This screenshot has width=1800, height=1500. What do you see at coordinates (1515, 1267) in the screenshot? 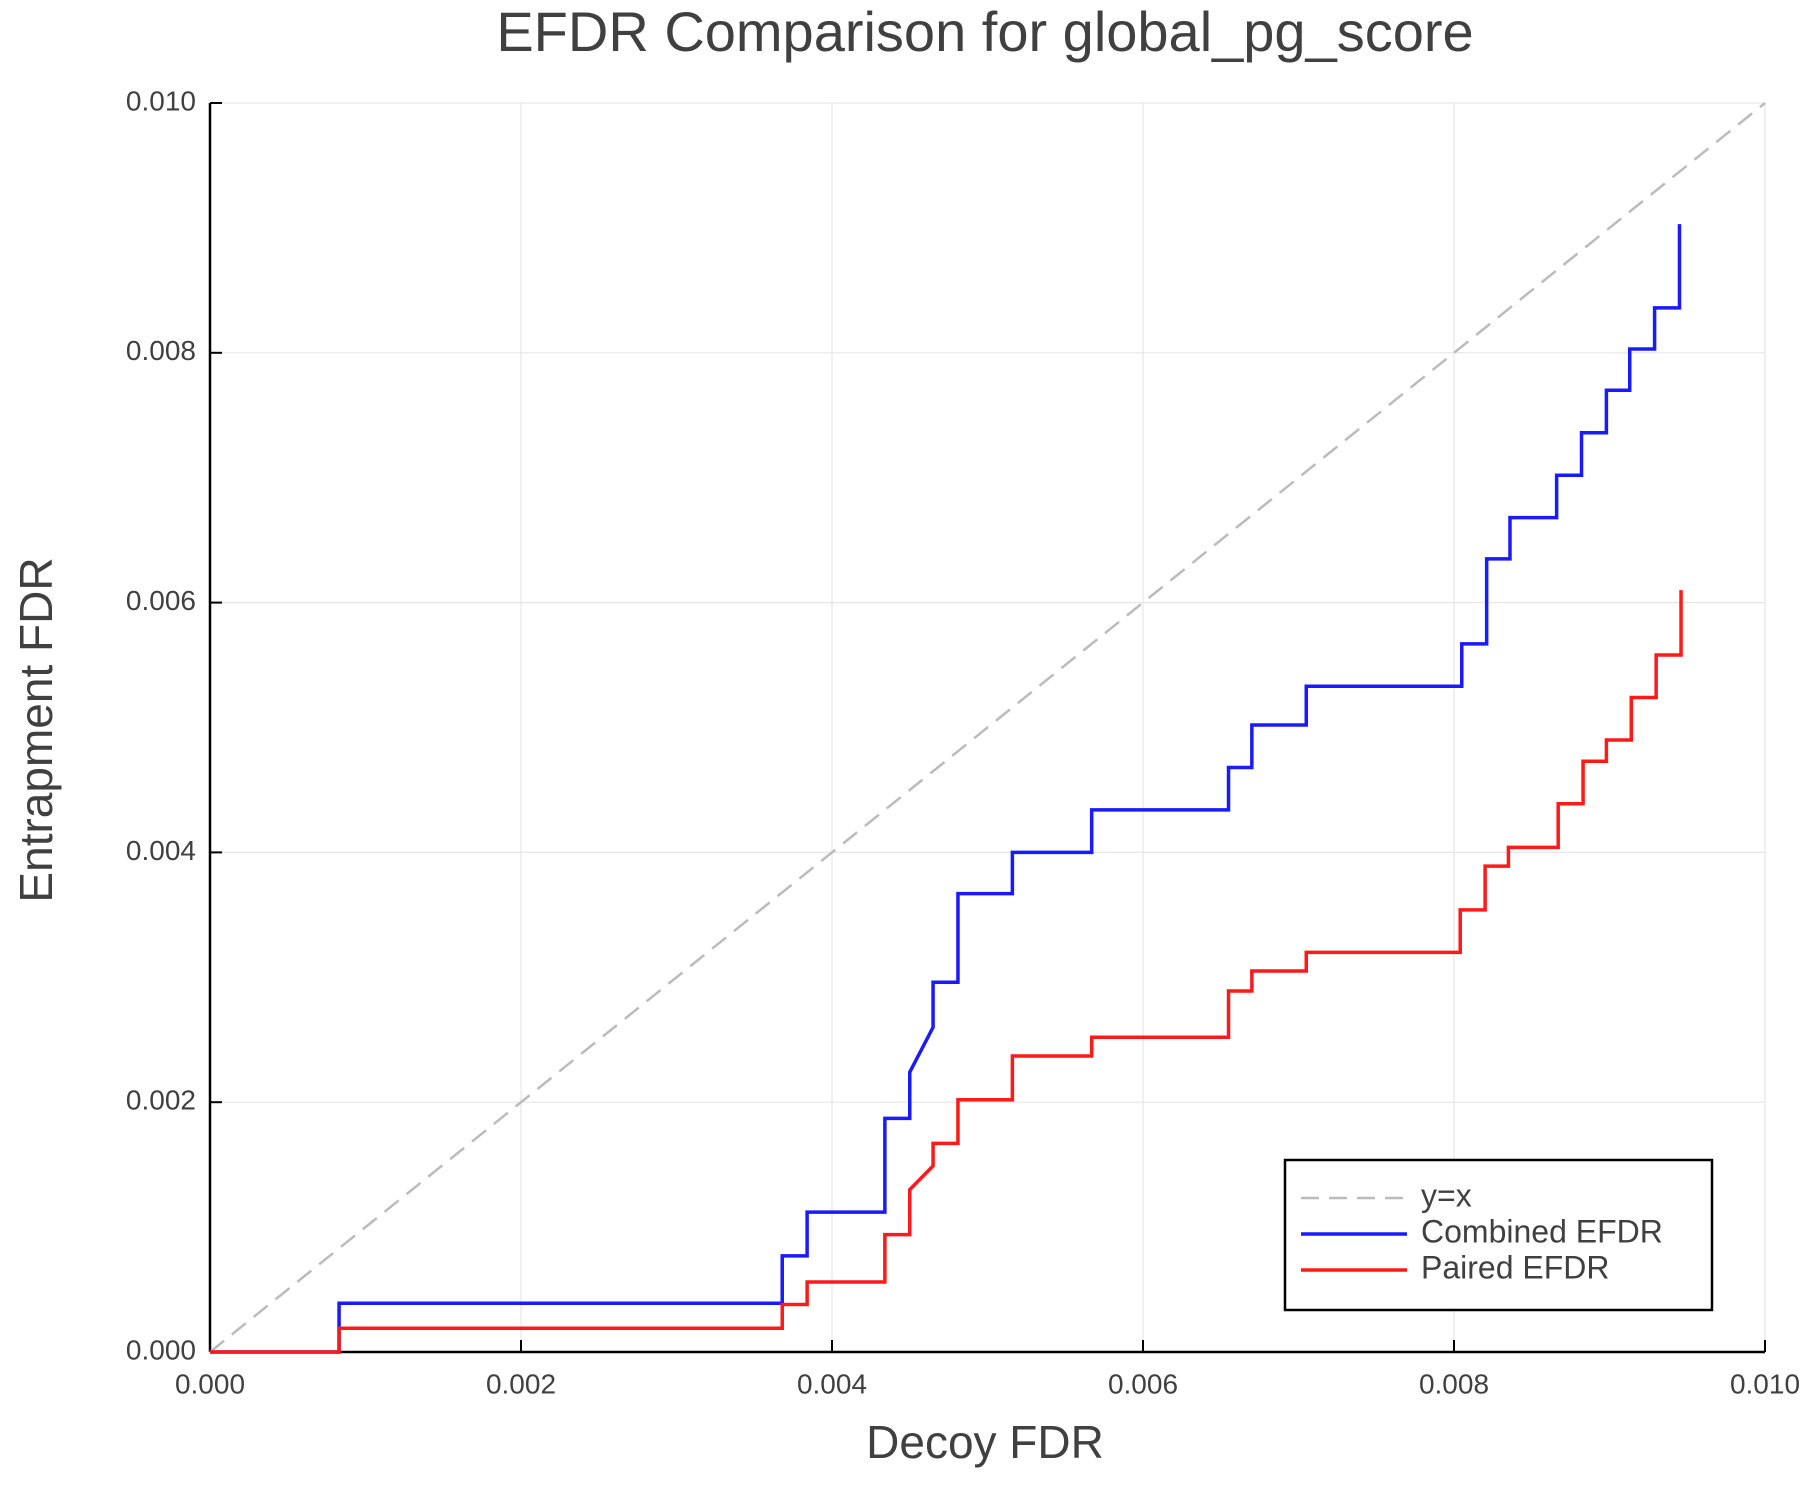
I see `legend-label: Paired EFDR` at bounding box center [1515, 1267].